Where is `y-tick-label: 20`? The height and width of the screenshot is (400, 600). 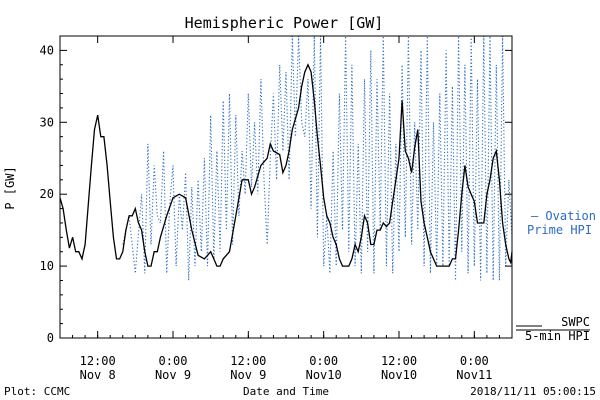 y-tick-label: 20 is located at coordinates (47, 194).